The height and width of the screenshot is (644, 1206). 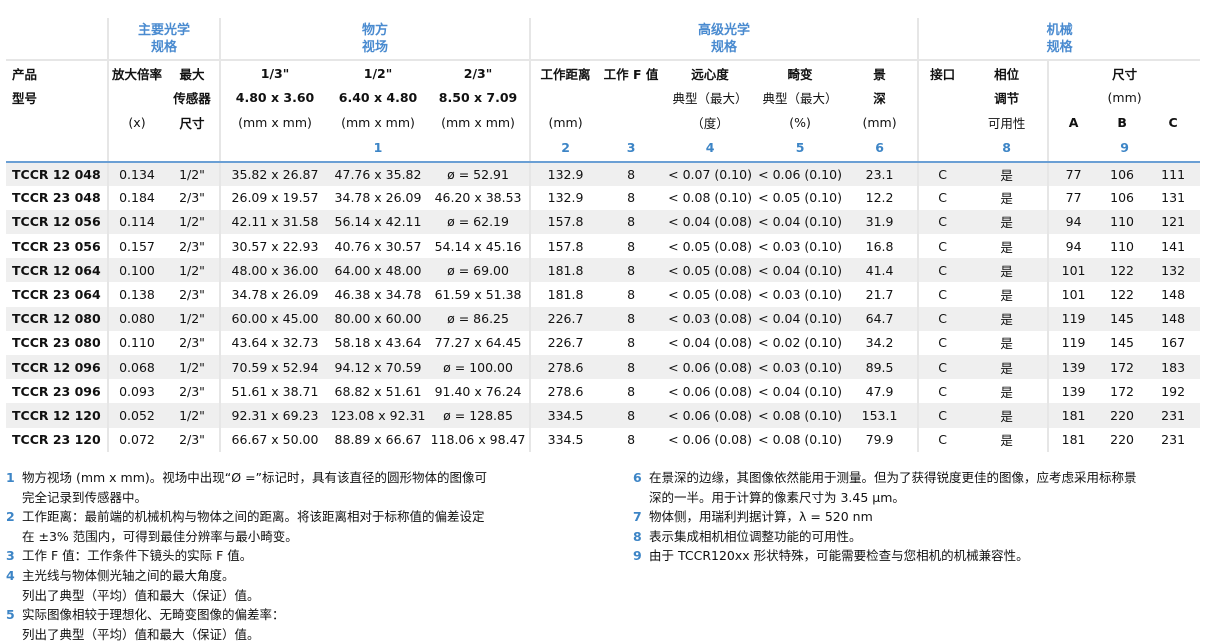 What do you see at coordinates (141, 585) in the screenshot?
I see `footnote-text: 主光线与物体侧光轴之间的最大角度。 列出了典型（平均）值和最大（保证）值。` at bounding box center [141, 585].